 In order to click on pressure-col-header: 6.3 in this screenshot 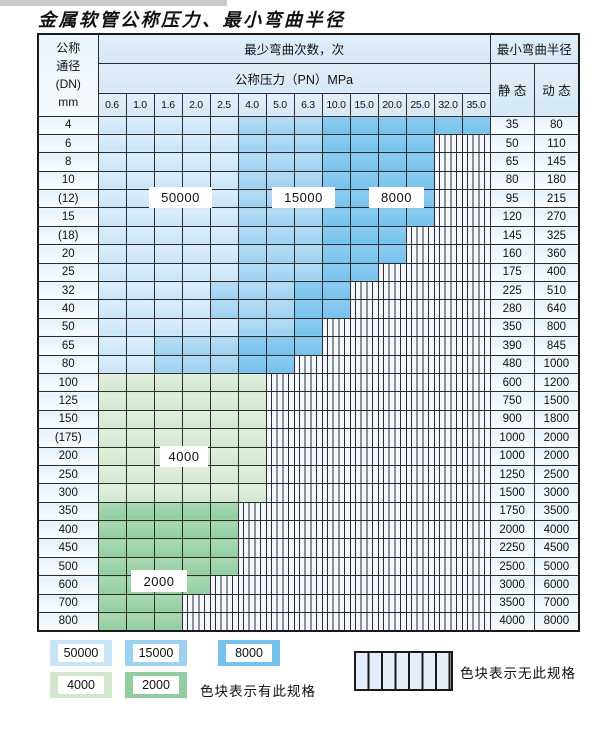, I will do `click(308, 104)`.